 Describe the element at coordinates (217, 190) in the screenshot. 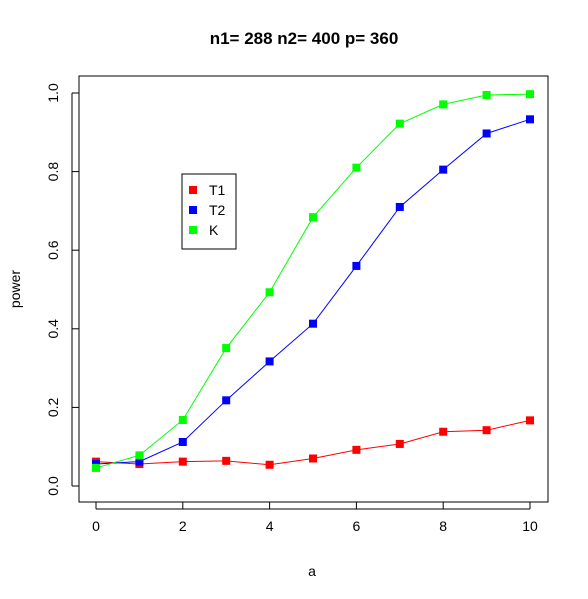

I see `legend-label: T1` at that location.